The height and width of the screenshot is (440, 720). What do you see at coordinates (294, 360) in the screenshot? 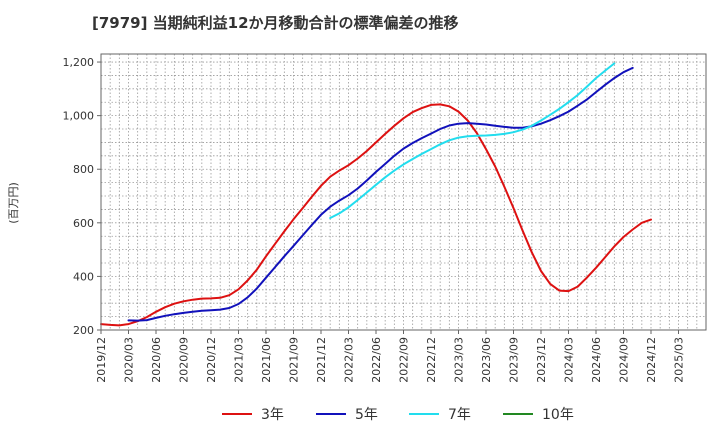
I see `x-tick-label: 2021/09` at bounding box center [294, 360].